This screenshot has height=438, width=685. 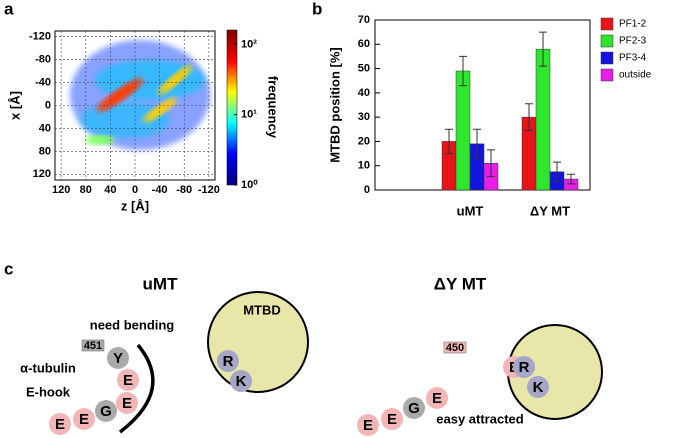 I want to click on y-tick-label: 70, so click(x=364, y=20).